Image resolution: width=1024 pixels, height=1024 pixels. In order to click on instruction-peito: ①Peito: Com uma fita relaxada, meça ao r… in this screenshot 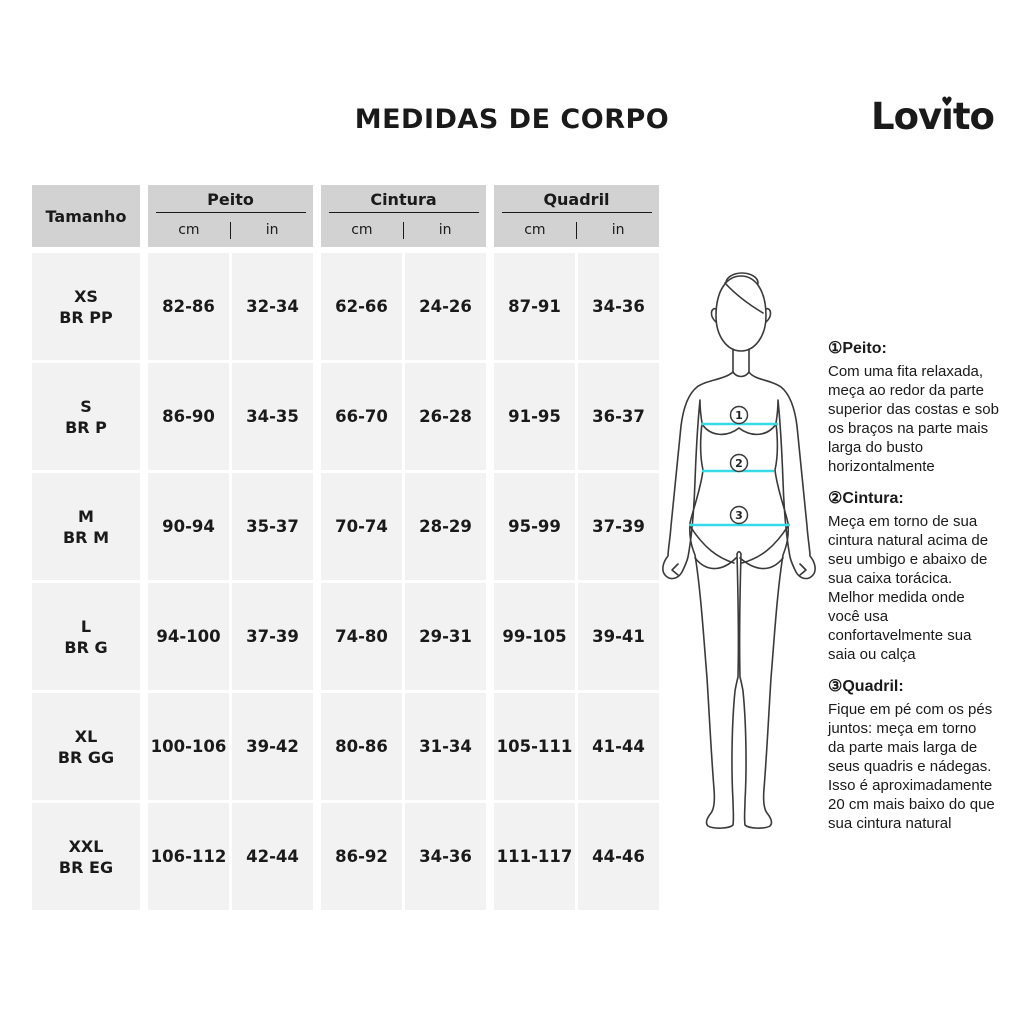, I will do `click(926, 407)`.